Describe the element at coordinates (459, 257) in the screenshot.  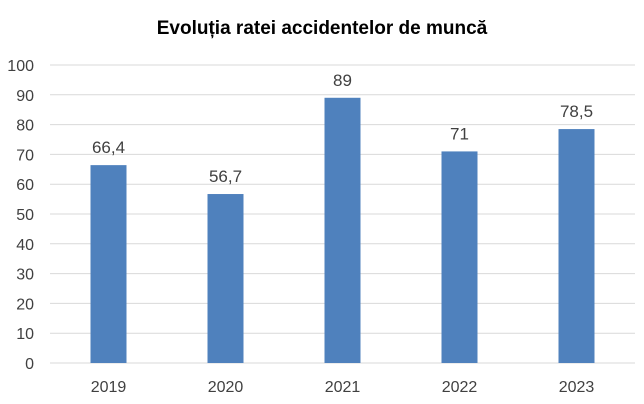
I see `bar-2022` at that location.